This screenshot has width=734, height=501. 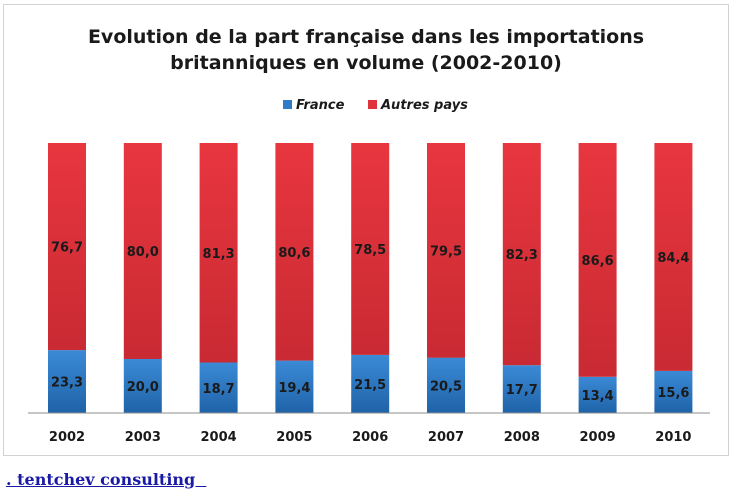 I want to click on value-label-autres-pays-2004: 81,3, so click(x=219, y=254).